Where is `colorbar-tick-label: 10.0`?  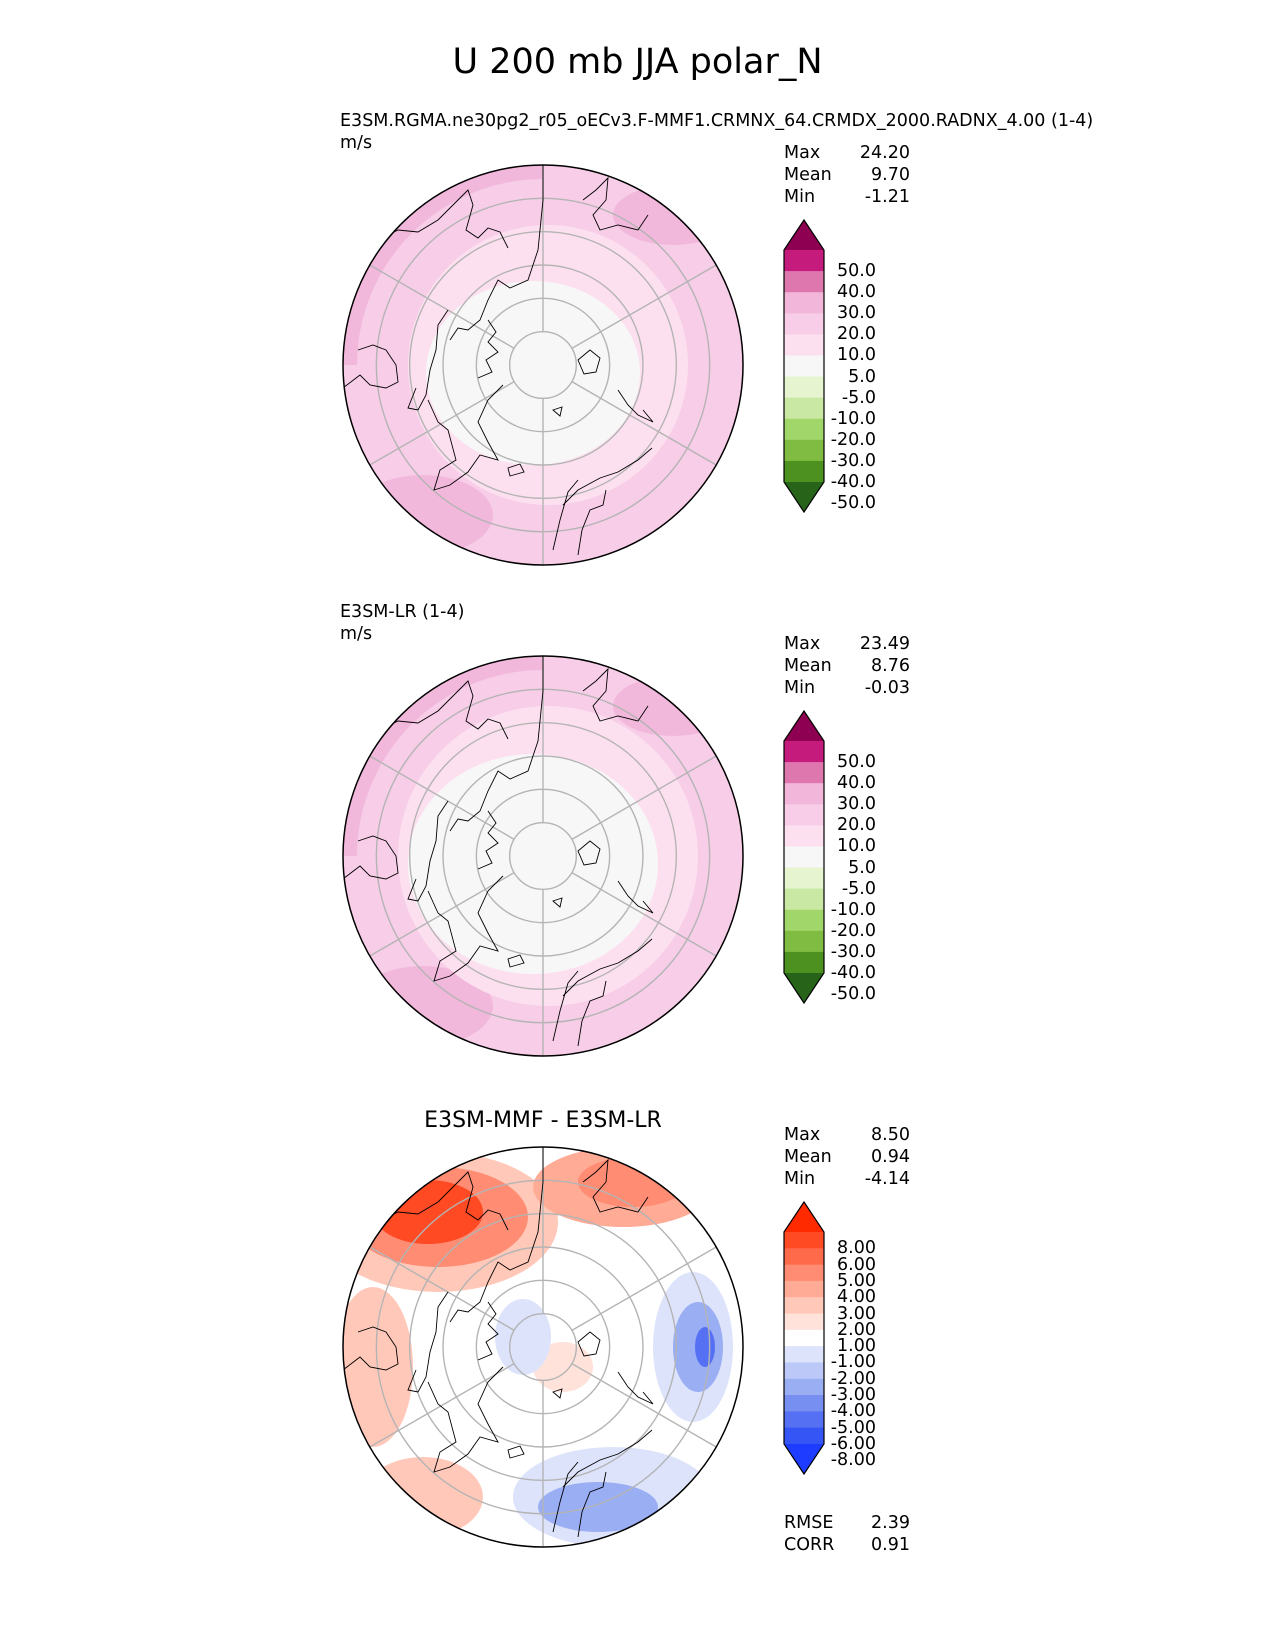
colorbar-tick-label: 10.0 is located at coordinates (856, 355).